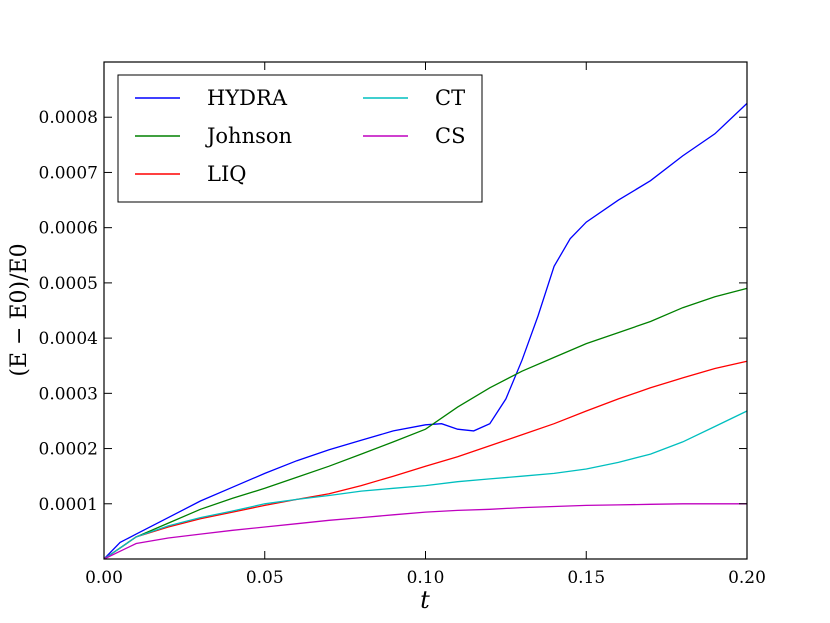 The image size is (830, 623). Describe the element at coordinates (450, 98) in the screenshot. I see `legend-label-ct: CT` at that location.